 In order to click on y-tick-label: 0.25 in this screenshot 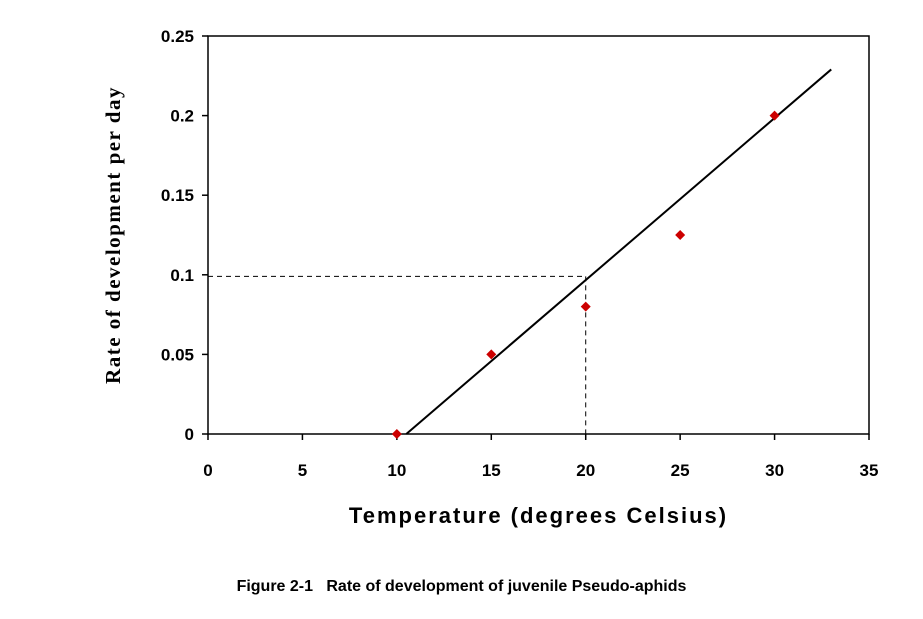, I will do `click(177, 36)`.